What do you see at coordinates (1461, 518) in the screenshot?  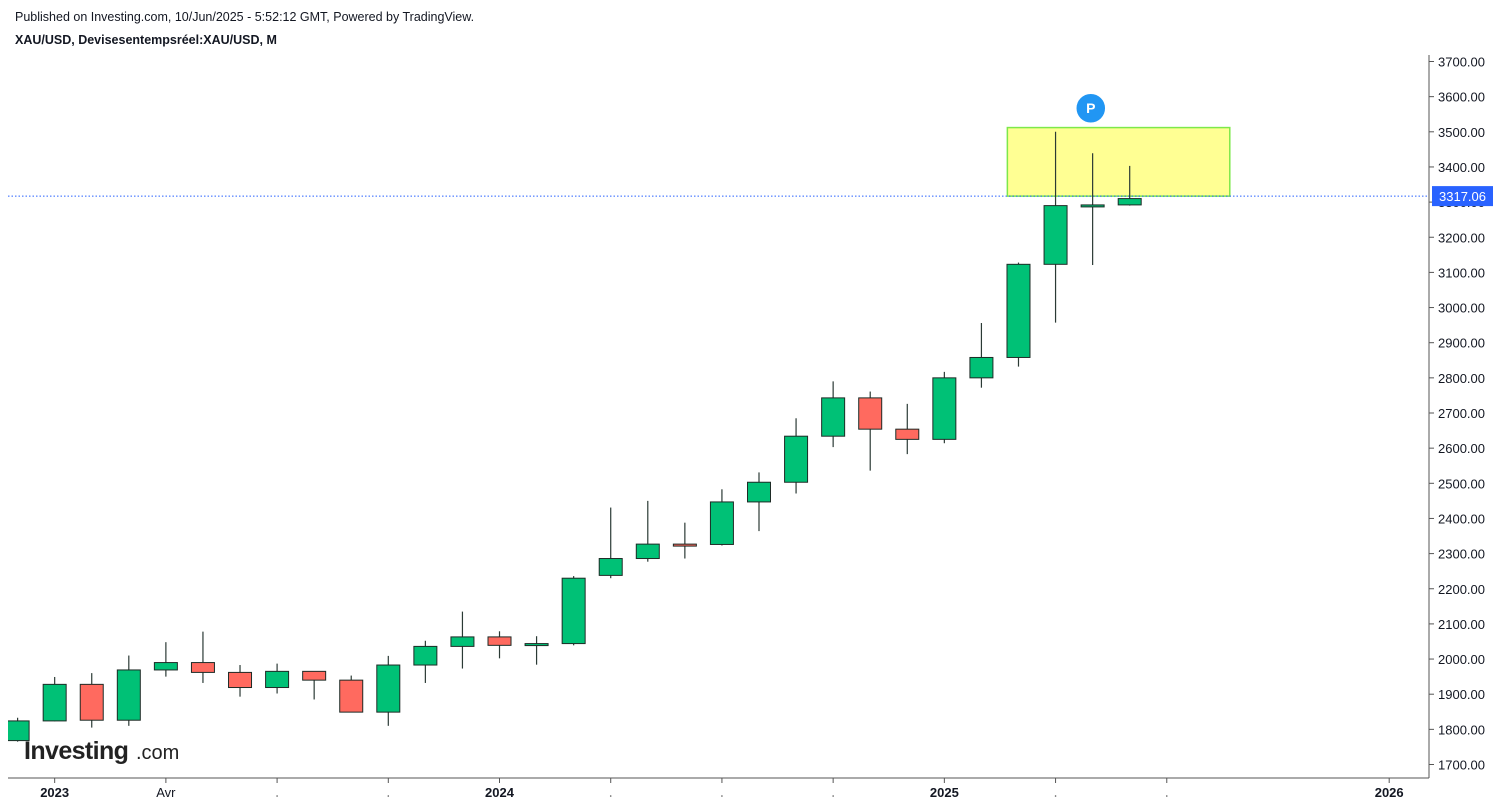 I see `y-tick-label: 2400.00` at bounding box center [1461, 518].